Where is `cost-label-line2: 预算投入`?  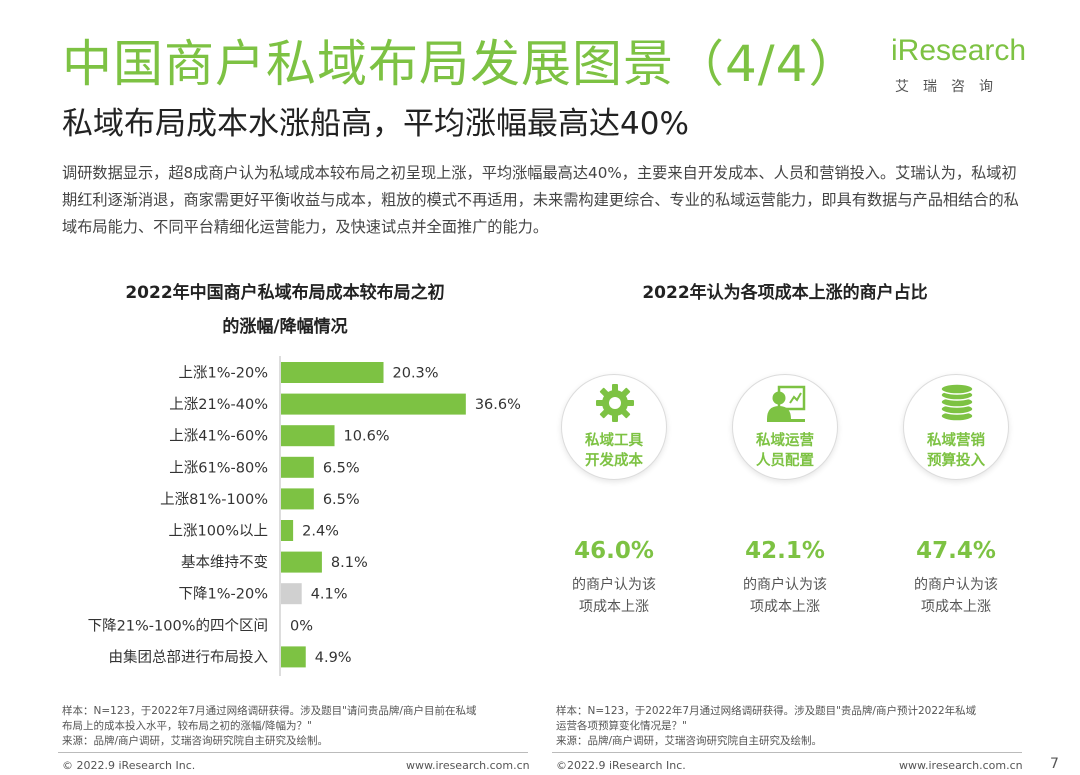
cost-label-line2: 预算投入 is located at coordinates (956, 461).